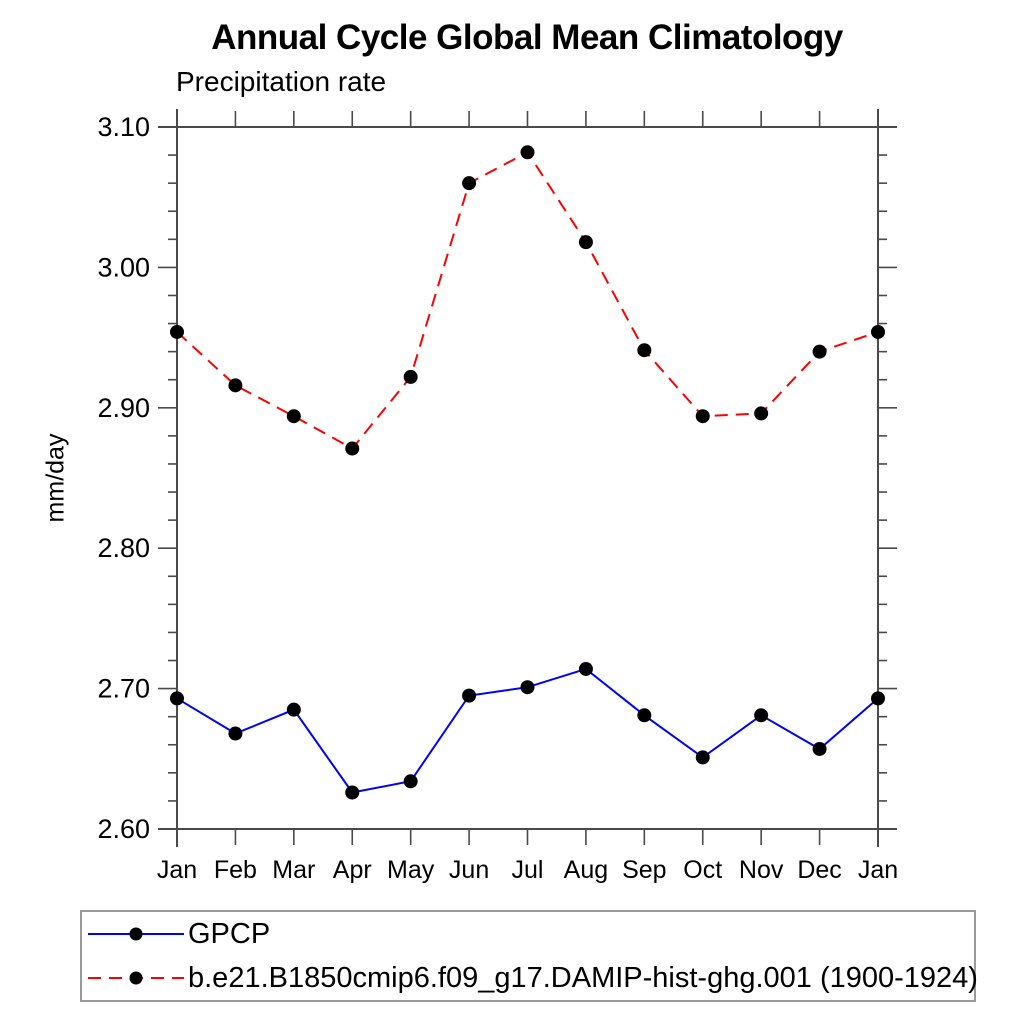 The width and height of the screenshot is (1024, 1024). I want to click on y-axis-tick-label: 2.90, so click(123, 408).